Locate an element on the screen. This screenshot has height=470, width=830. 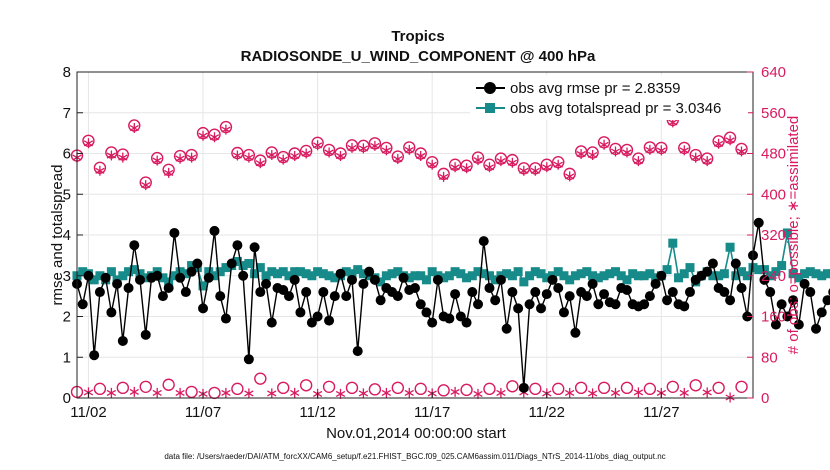
x-tick-label: 11/27 is located at coordinates (661, 412).